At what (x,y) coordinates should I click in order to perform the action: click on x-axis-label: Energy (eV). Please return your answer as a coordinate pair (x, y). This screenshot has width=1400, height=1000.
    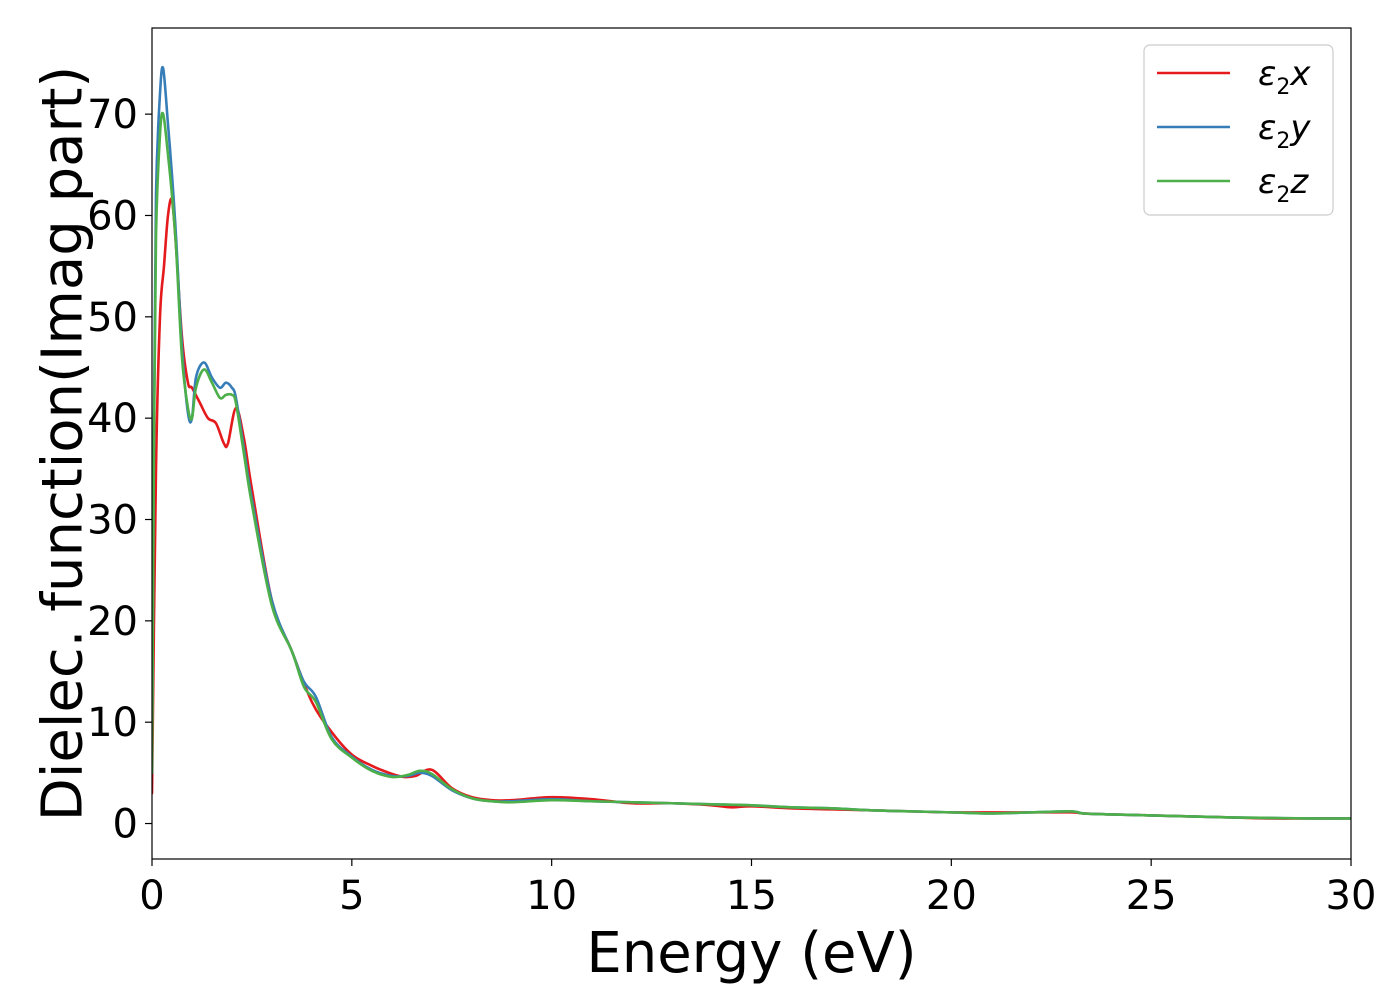
    Looking at the image, I should click on (751, 953).